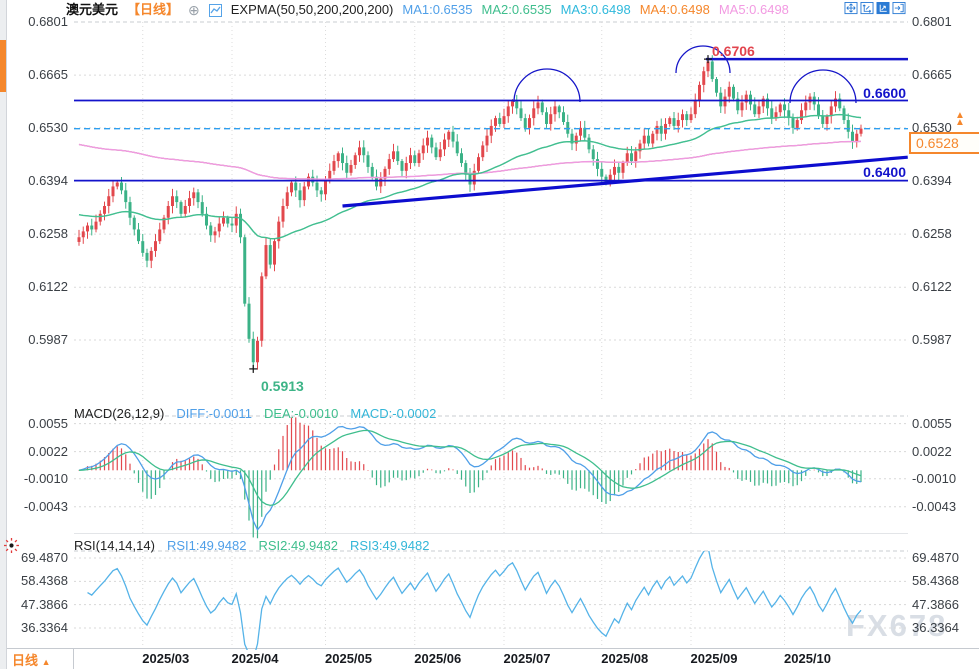 Image resolution: width=979 pixels, height=669 pixels. What do you see at coordinates (48, 127) in the screenshot?
I see `price-axis-label-left: 0.6530` at bounding box center [48, 127].